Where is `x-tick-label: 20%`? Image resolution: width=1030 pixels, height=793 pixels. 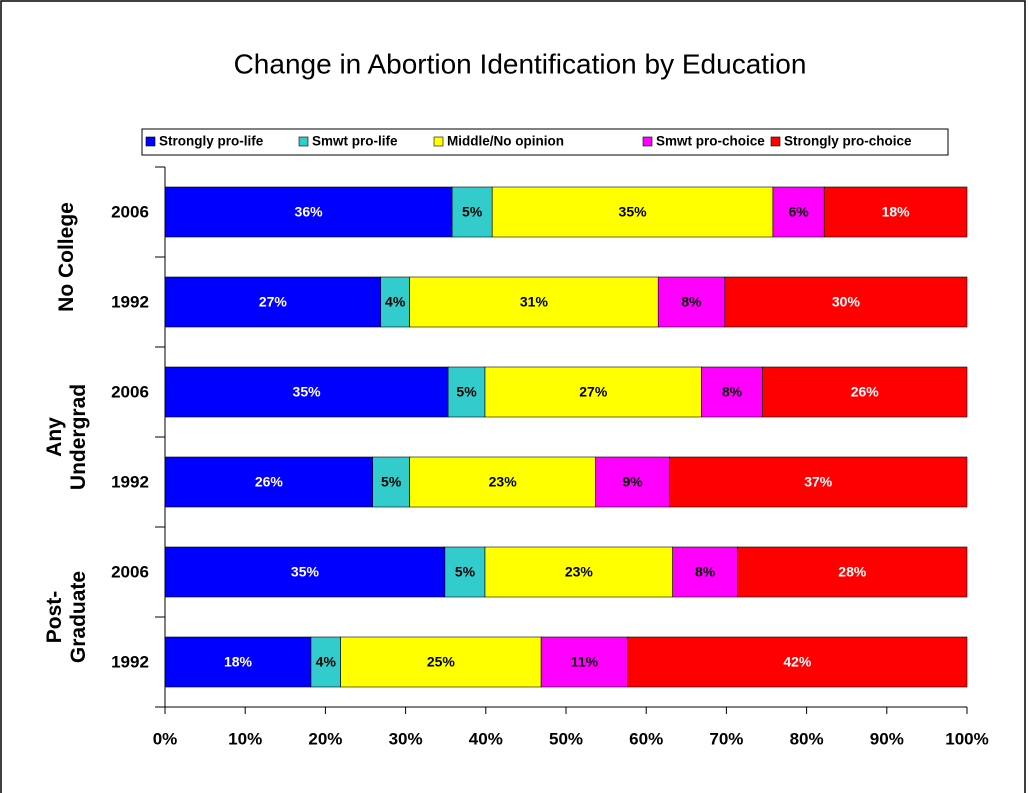
x-tick-label: 20% is located at coordinates (325, 738).